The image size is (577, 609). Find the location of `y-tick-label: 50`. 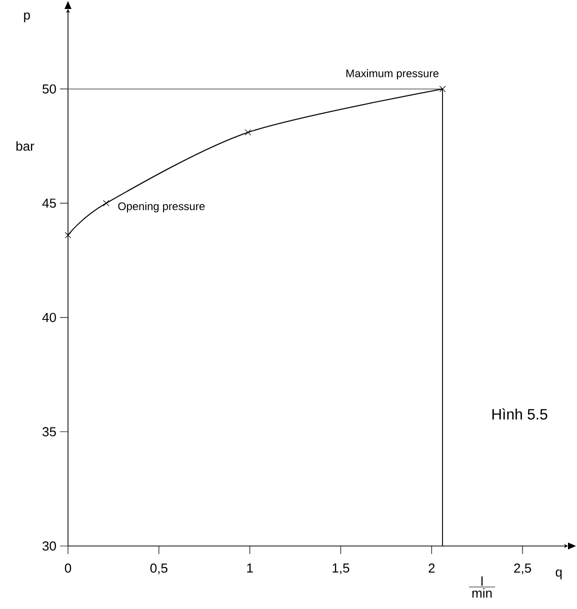

y-tick-label: 50 is located at coordinates (49, 89).